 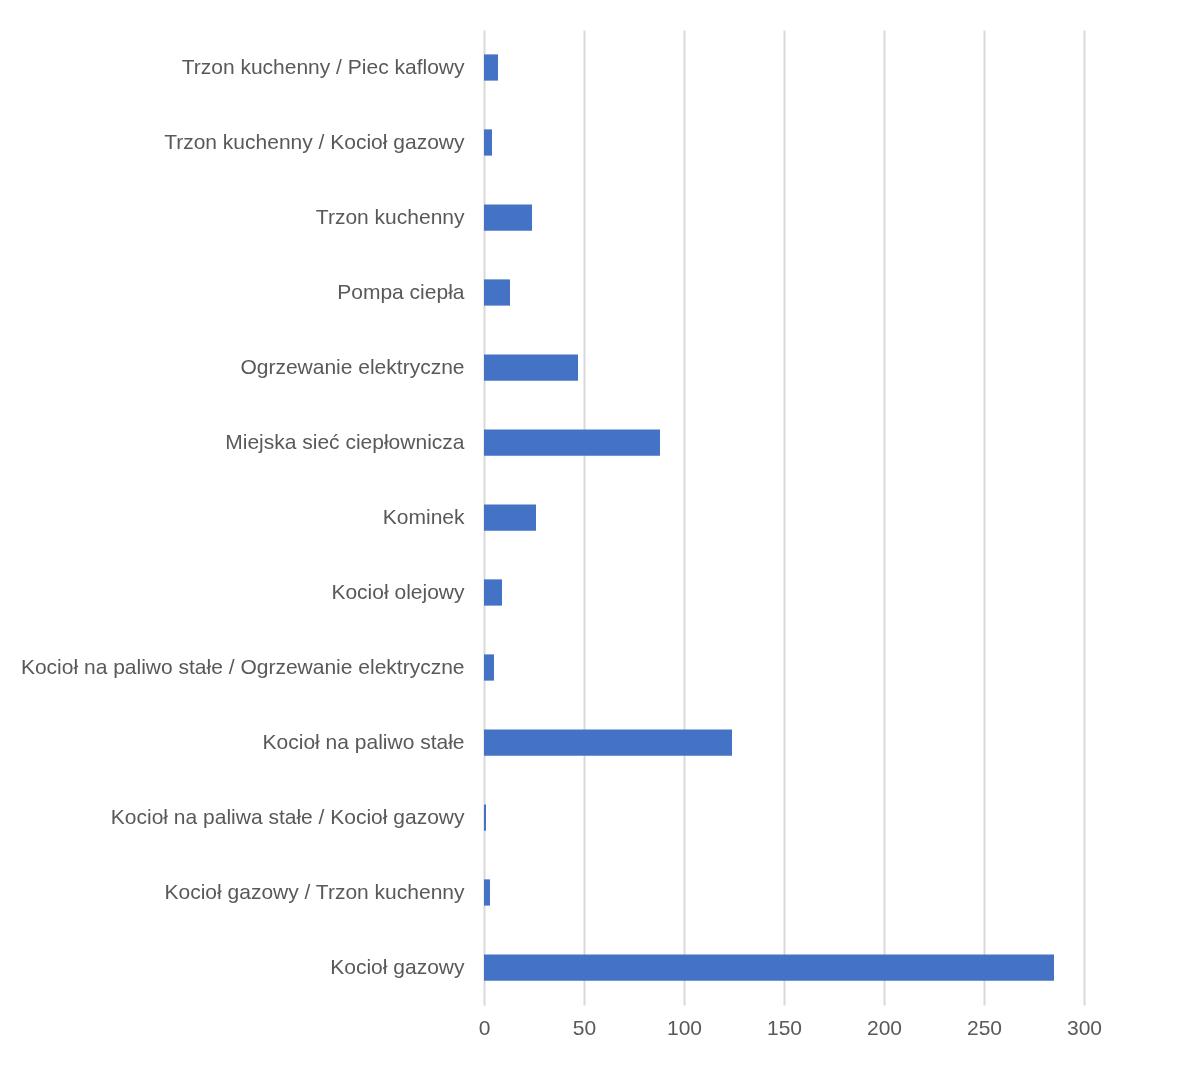 I want to click on y-tick-label: Kocioł na paliwo stałe / Ogrzewanie elektryczne, so click(x=242, y=666).